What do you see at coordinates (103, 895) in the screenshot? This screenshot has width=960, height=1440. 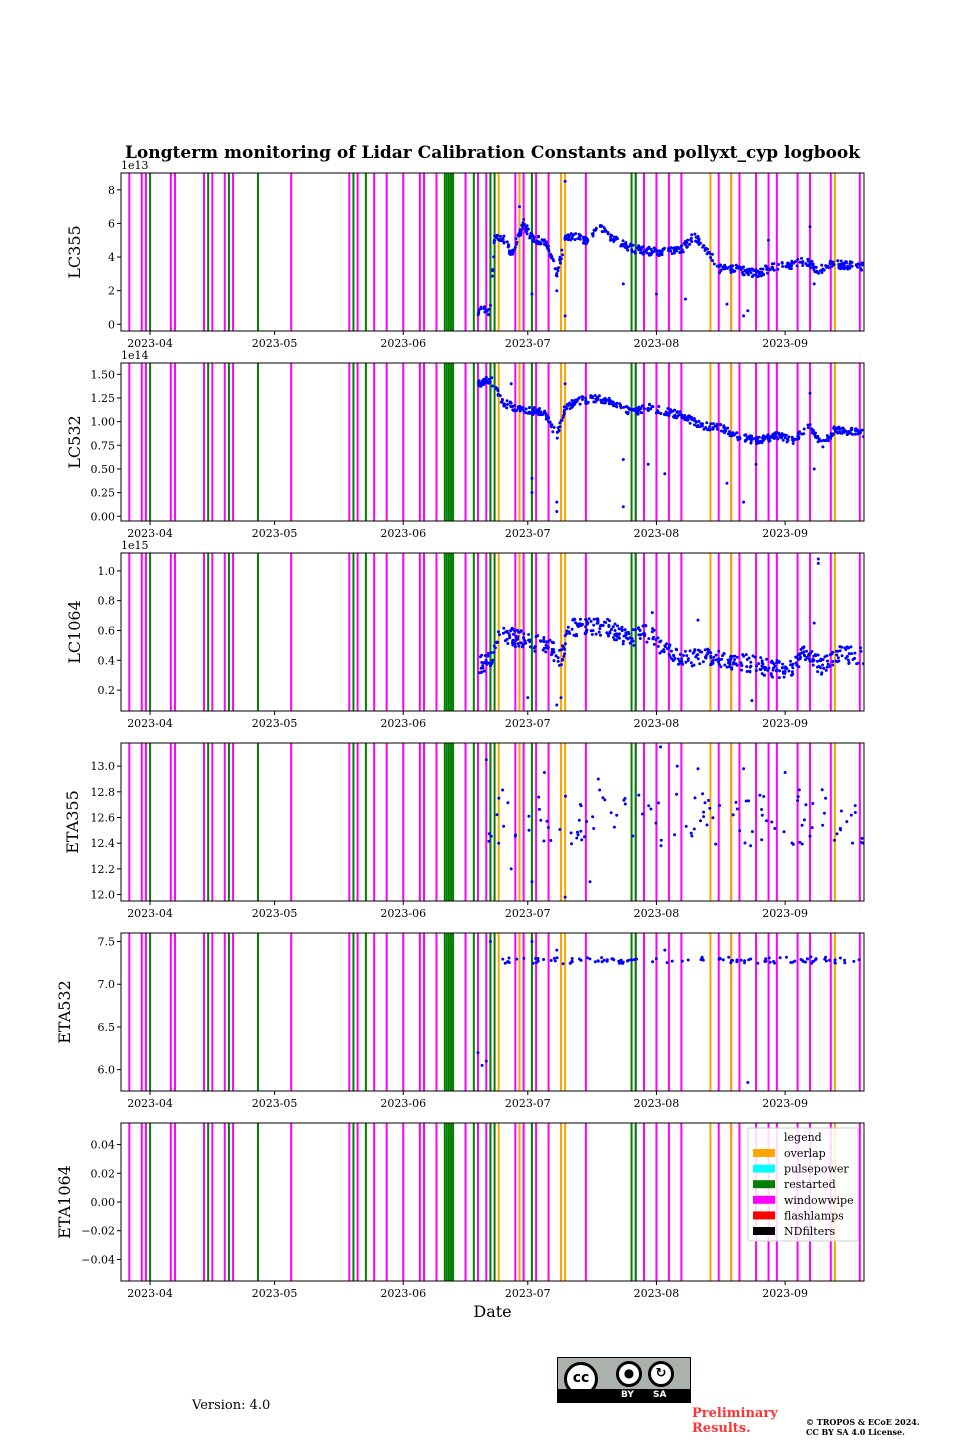 I see `y-tick-label: 12.0` at bounding box center [103, 895].